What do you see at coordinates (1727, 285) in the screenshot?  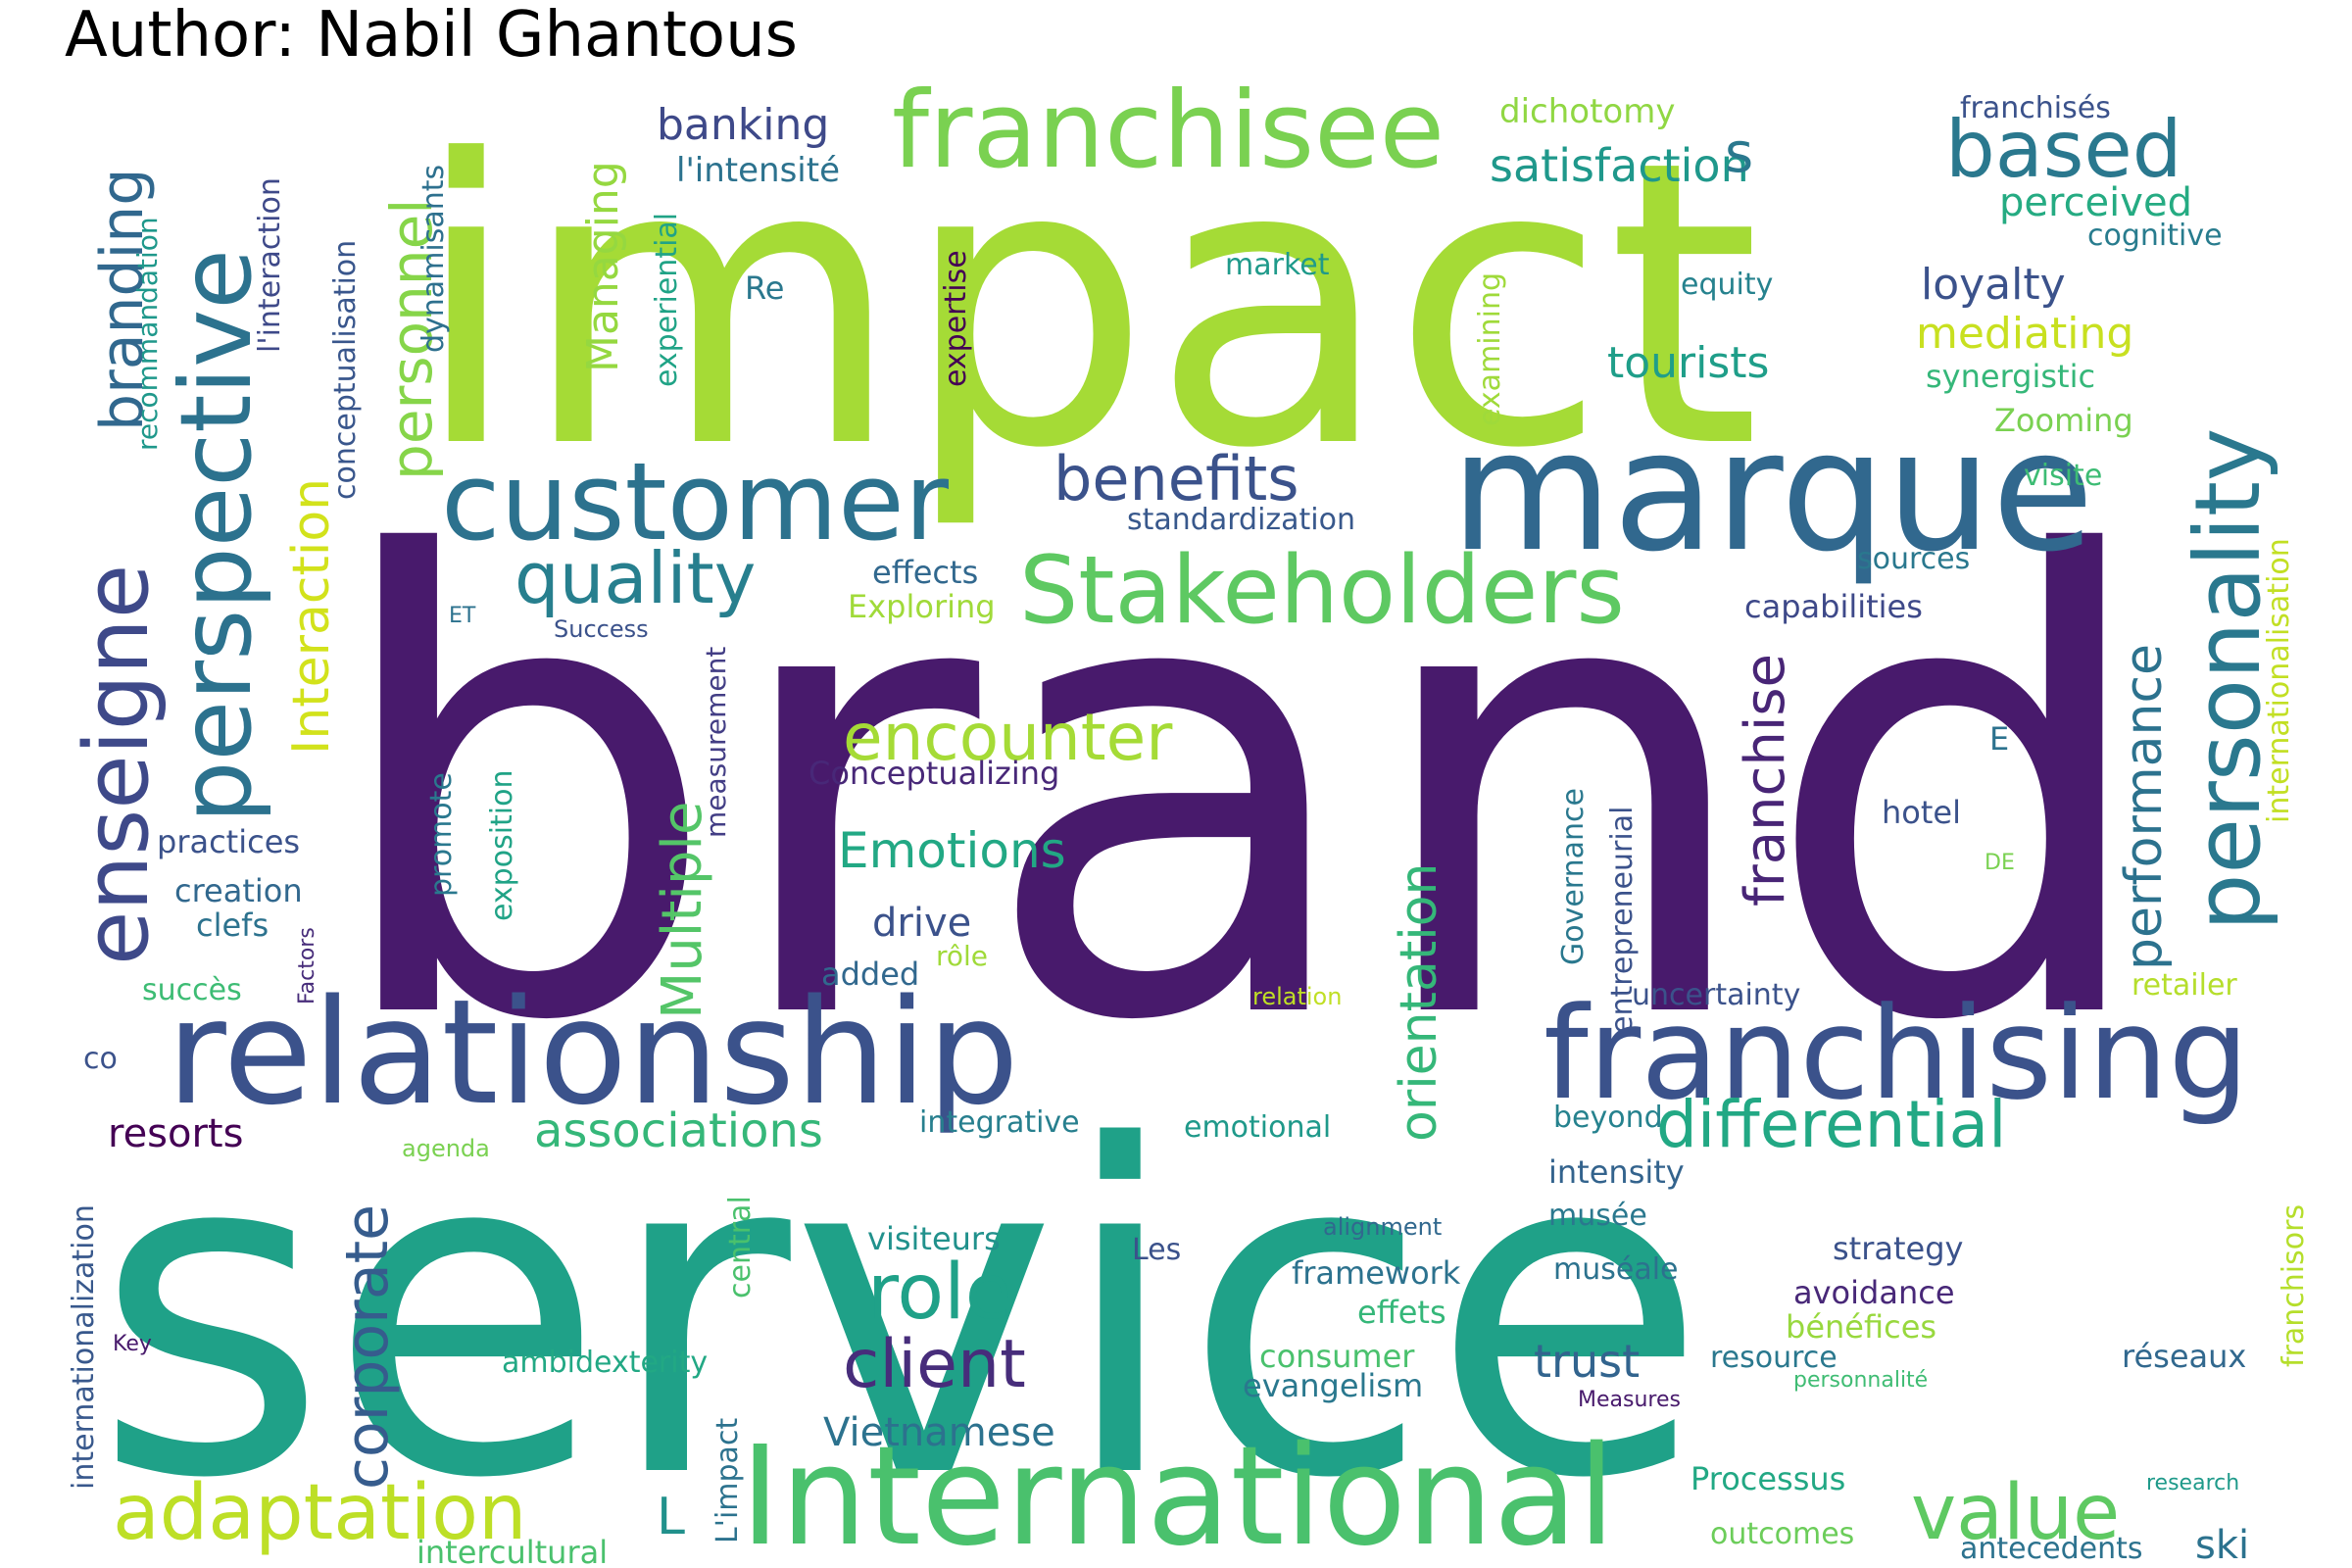 I see `cloud-word: equity` at bounding box center [1727, 285].